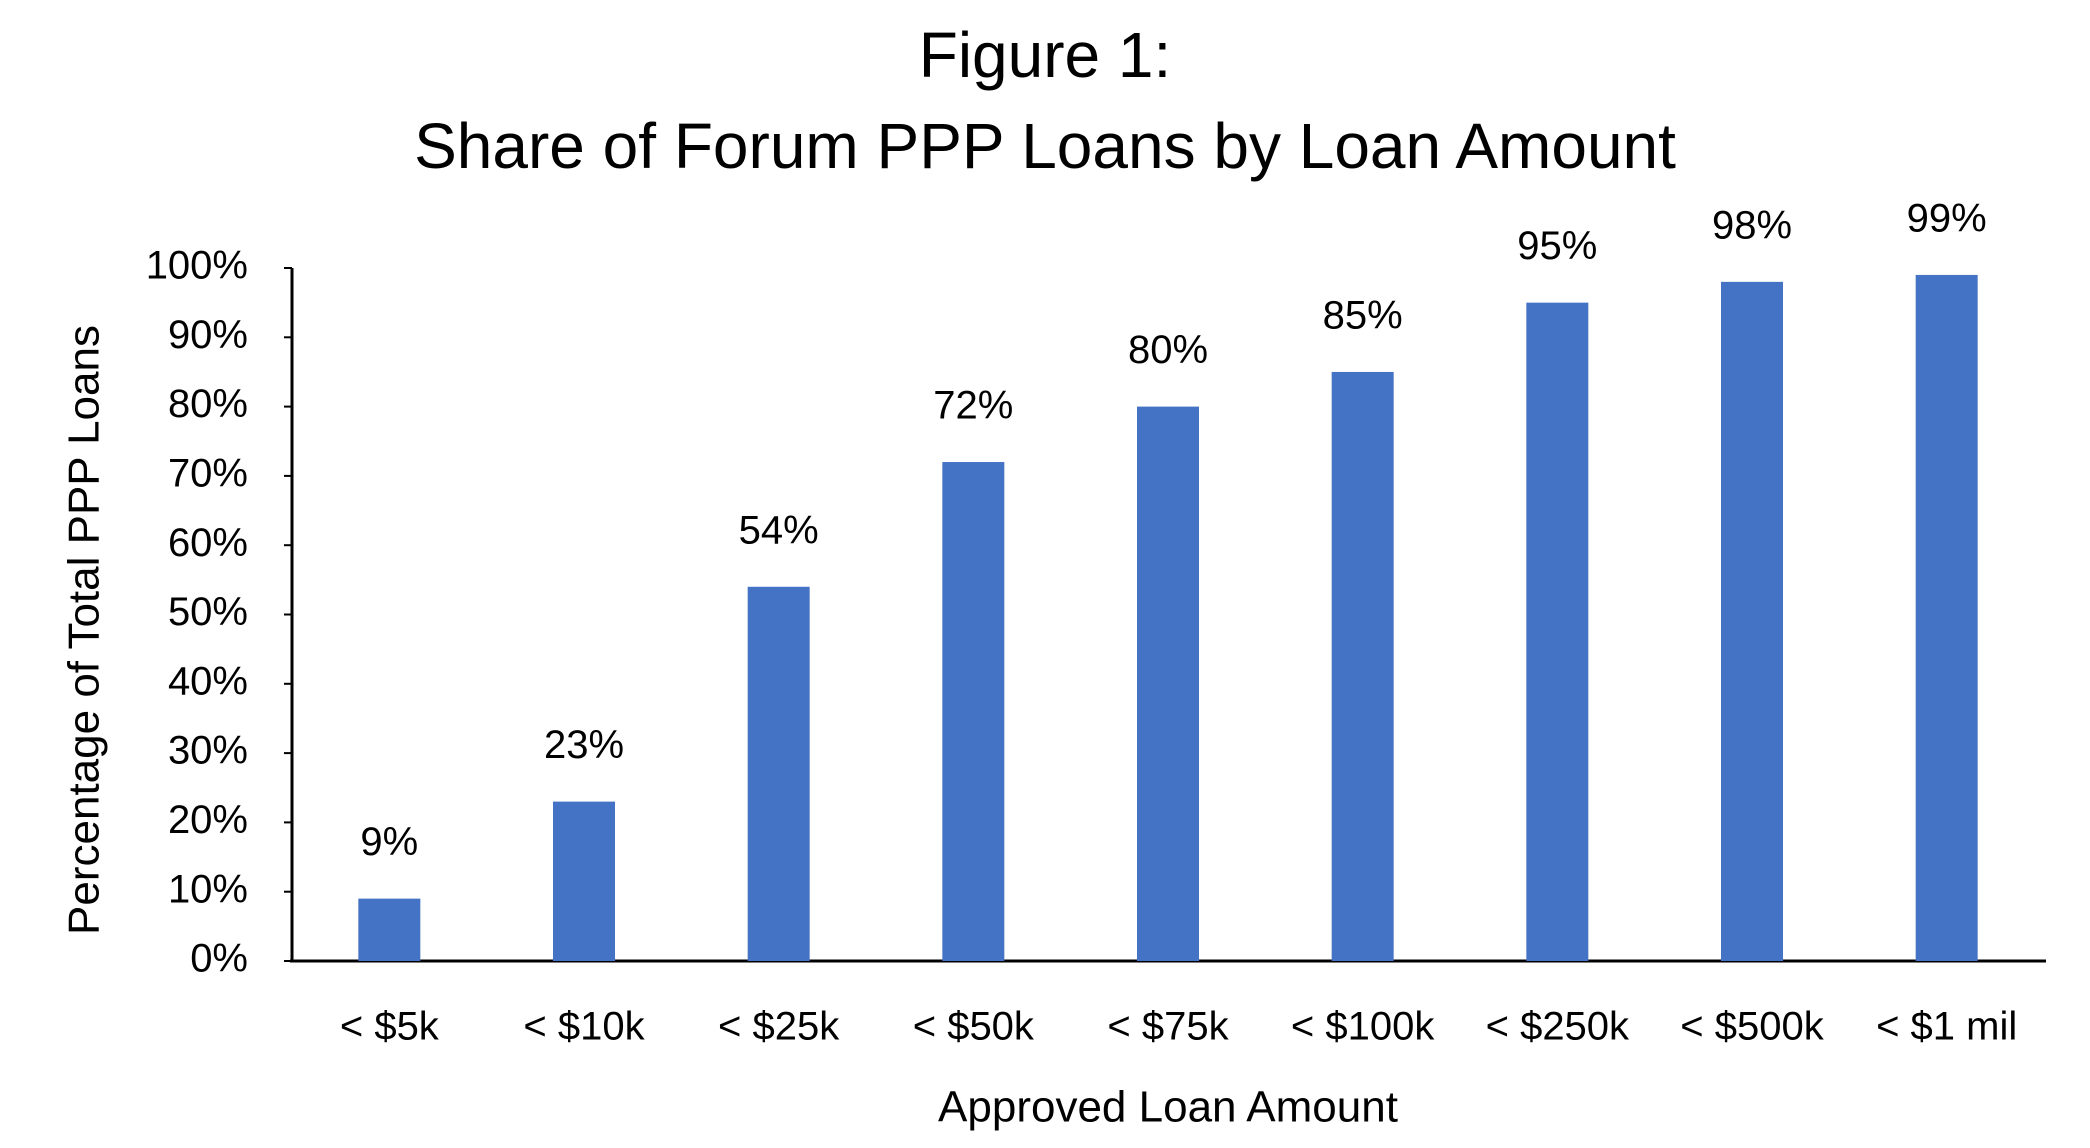  What do you see at coordinates (973, 406) in the screenshot?
I see `data-label: 72%` at bounding box center [973, 406].